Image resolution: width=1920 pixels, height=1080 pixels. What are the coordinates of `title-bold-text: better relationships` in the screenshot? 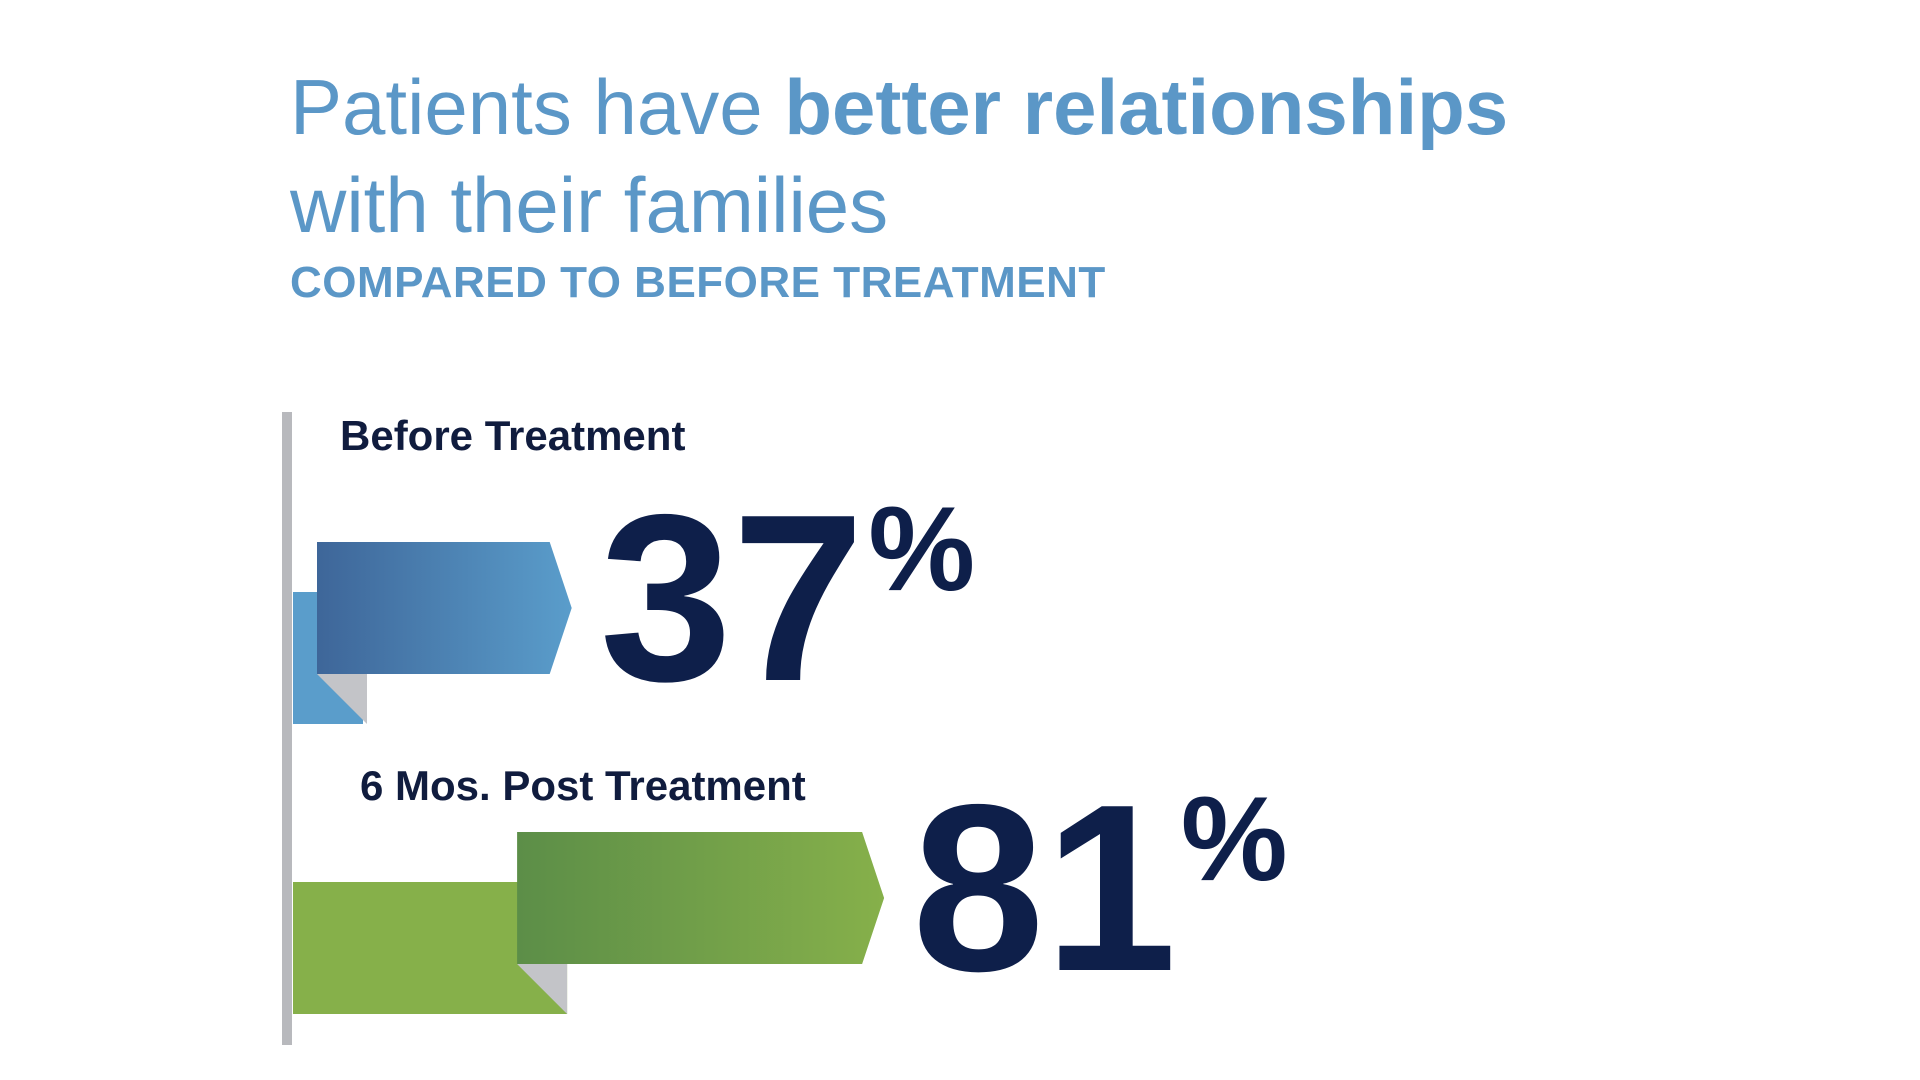 It's located at (1146, 107).